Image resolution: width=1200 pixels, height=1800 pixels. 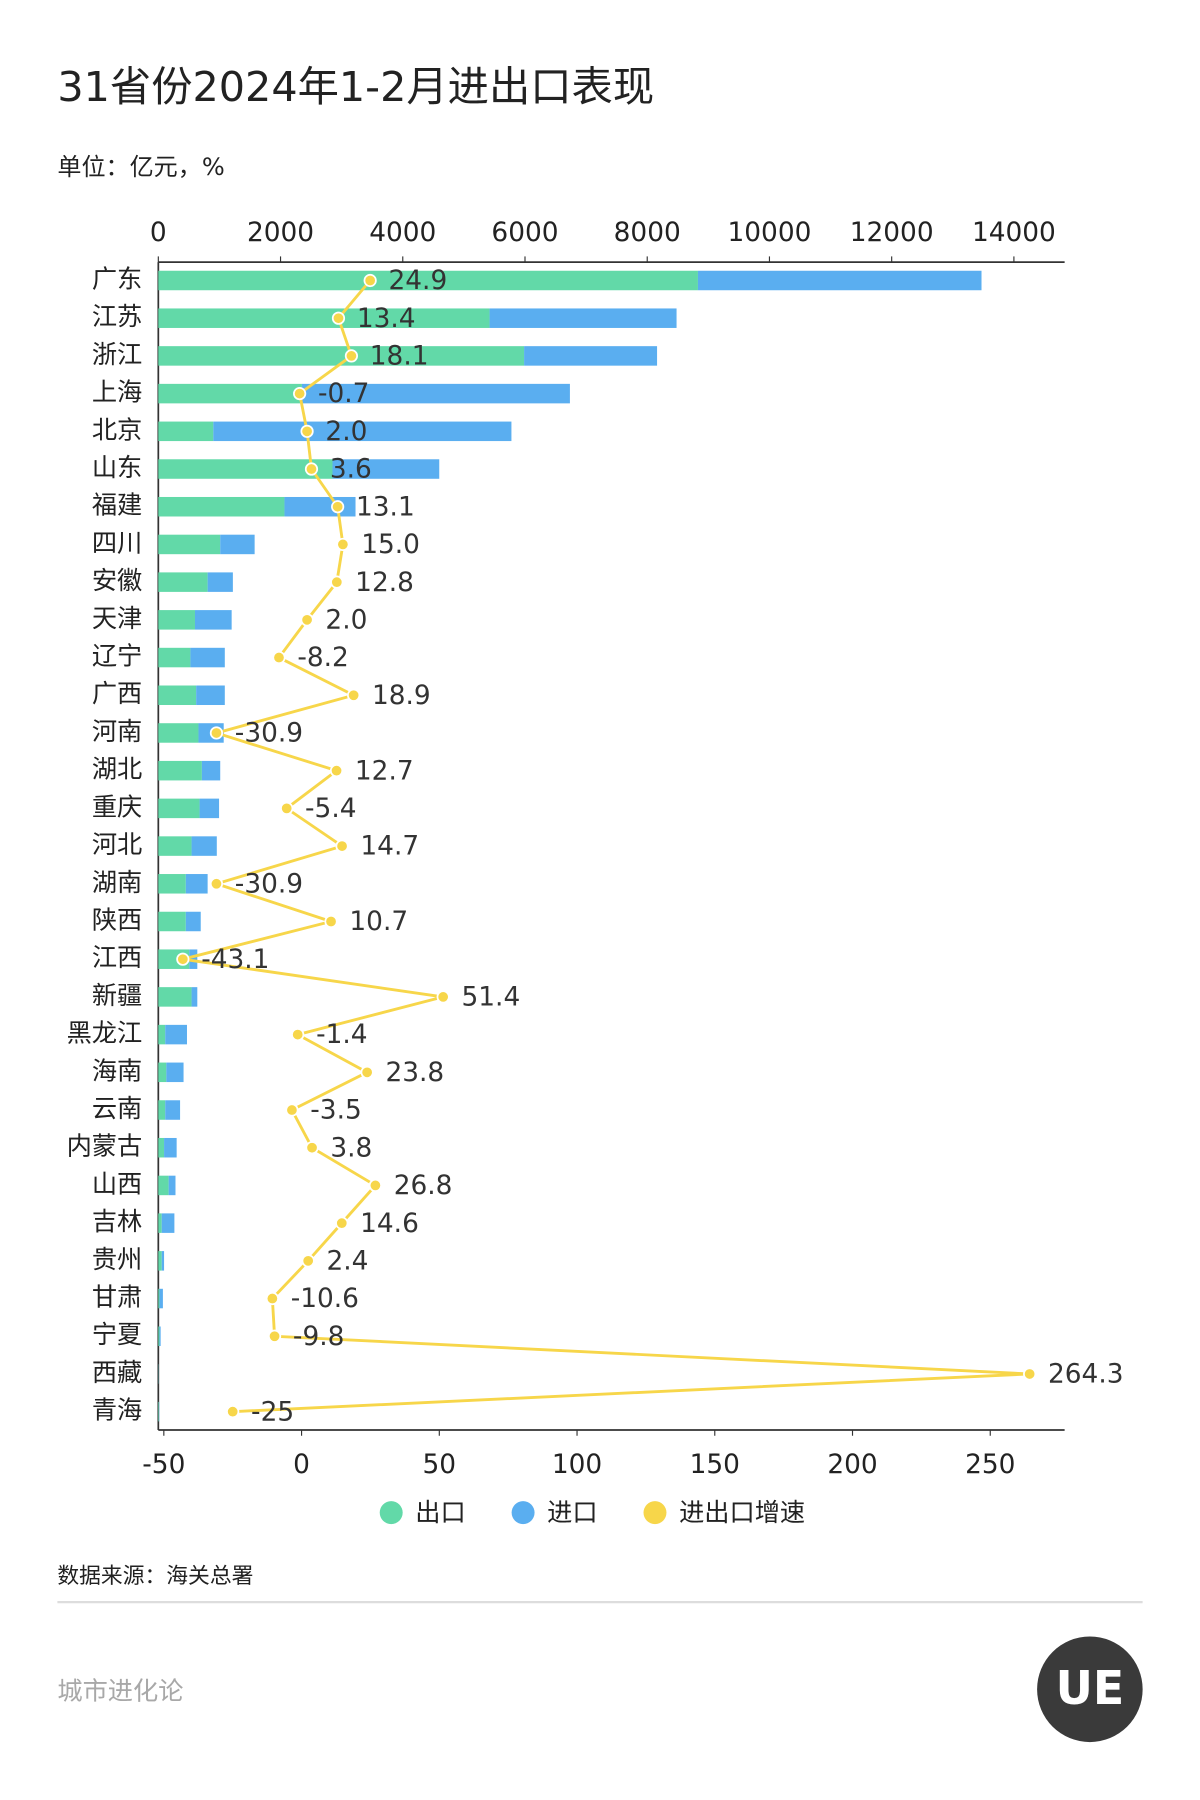 I want to click on data-label: -9.8, so click(x=318, y=1337).